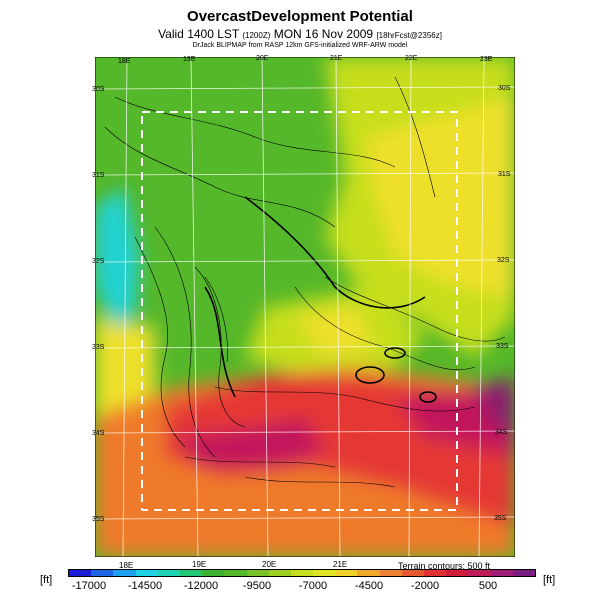 This screenshot has width=600, height=600. What do you see at coordinates (98, 519) in the screenshot?
I see `lat-label-left: 35S` at bounding box center [98, 519].